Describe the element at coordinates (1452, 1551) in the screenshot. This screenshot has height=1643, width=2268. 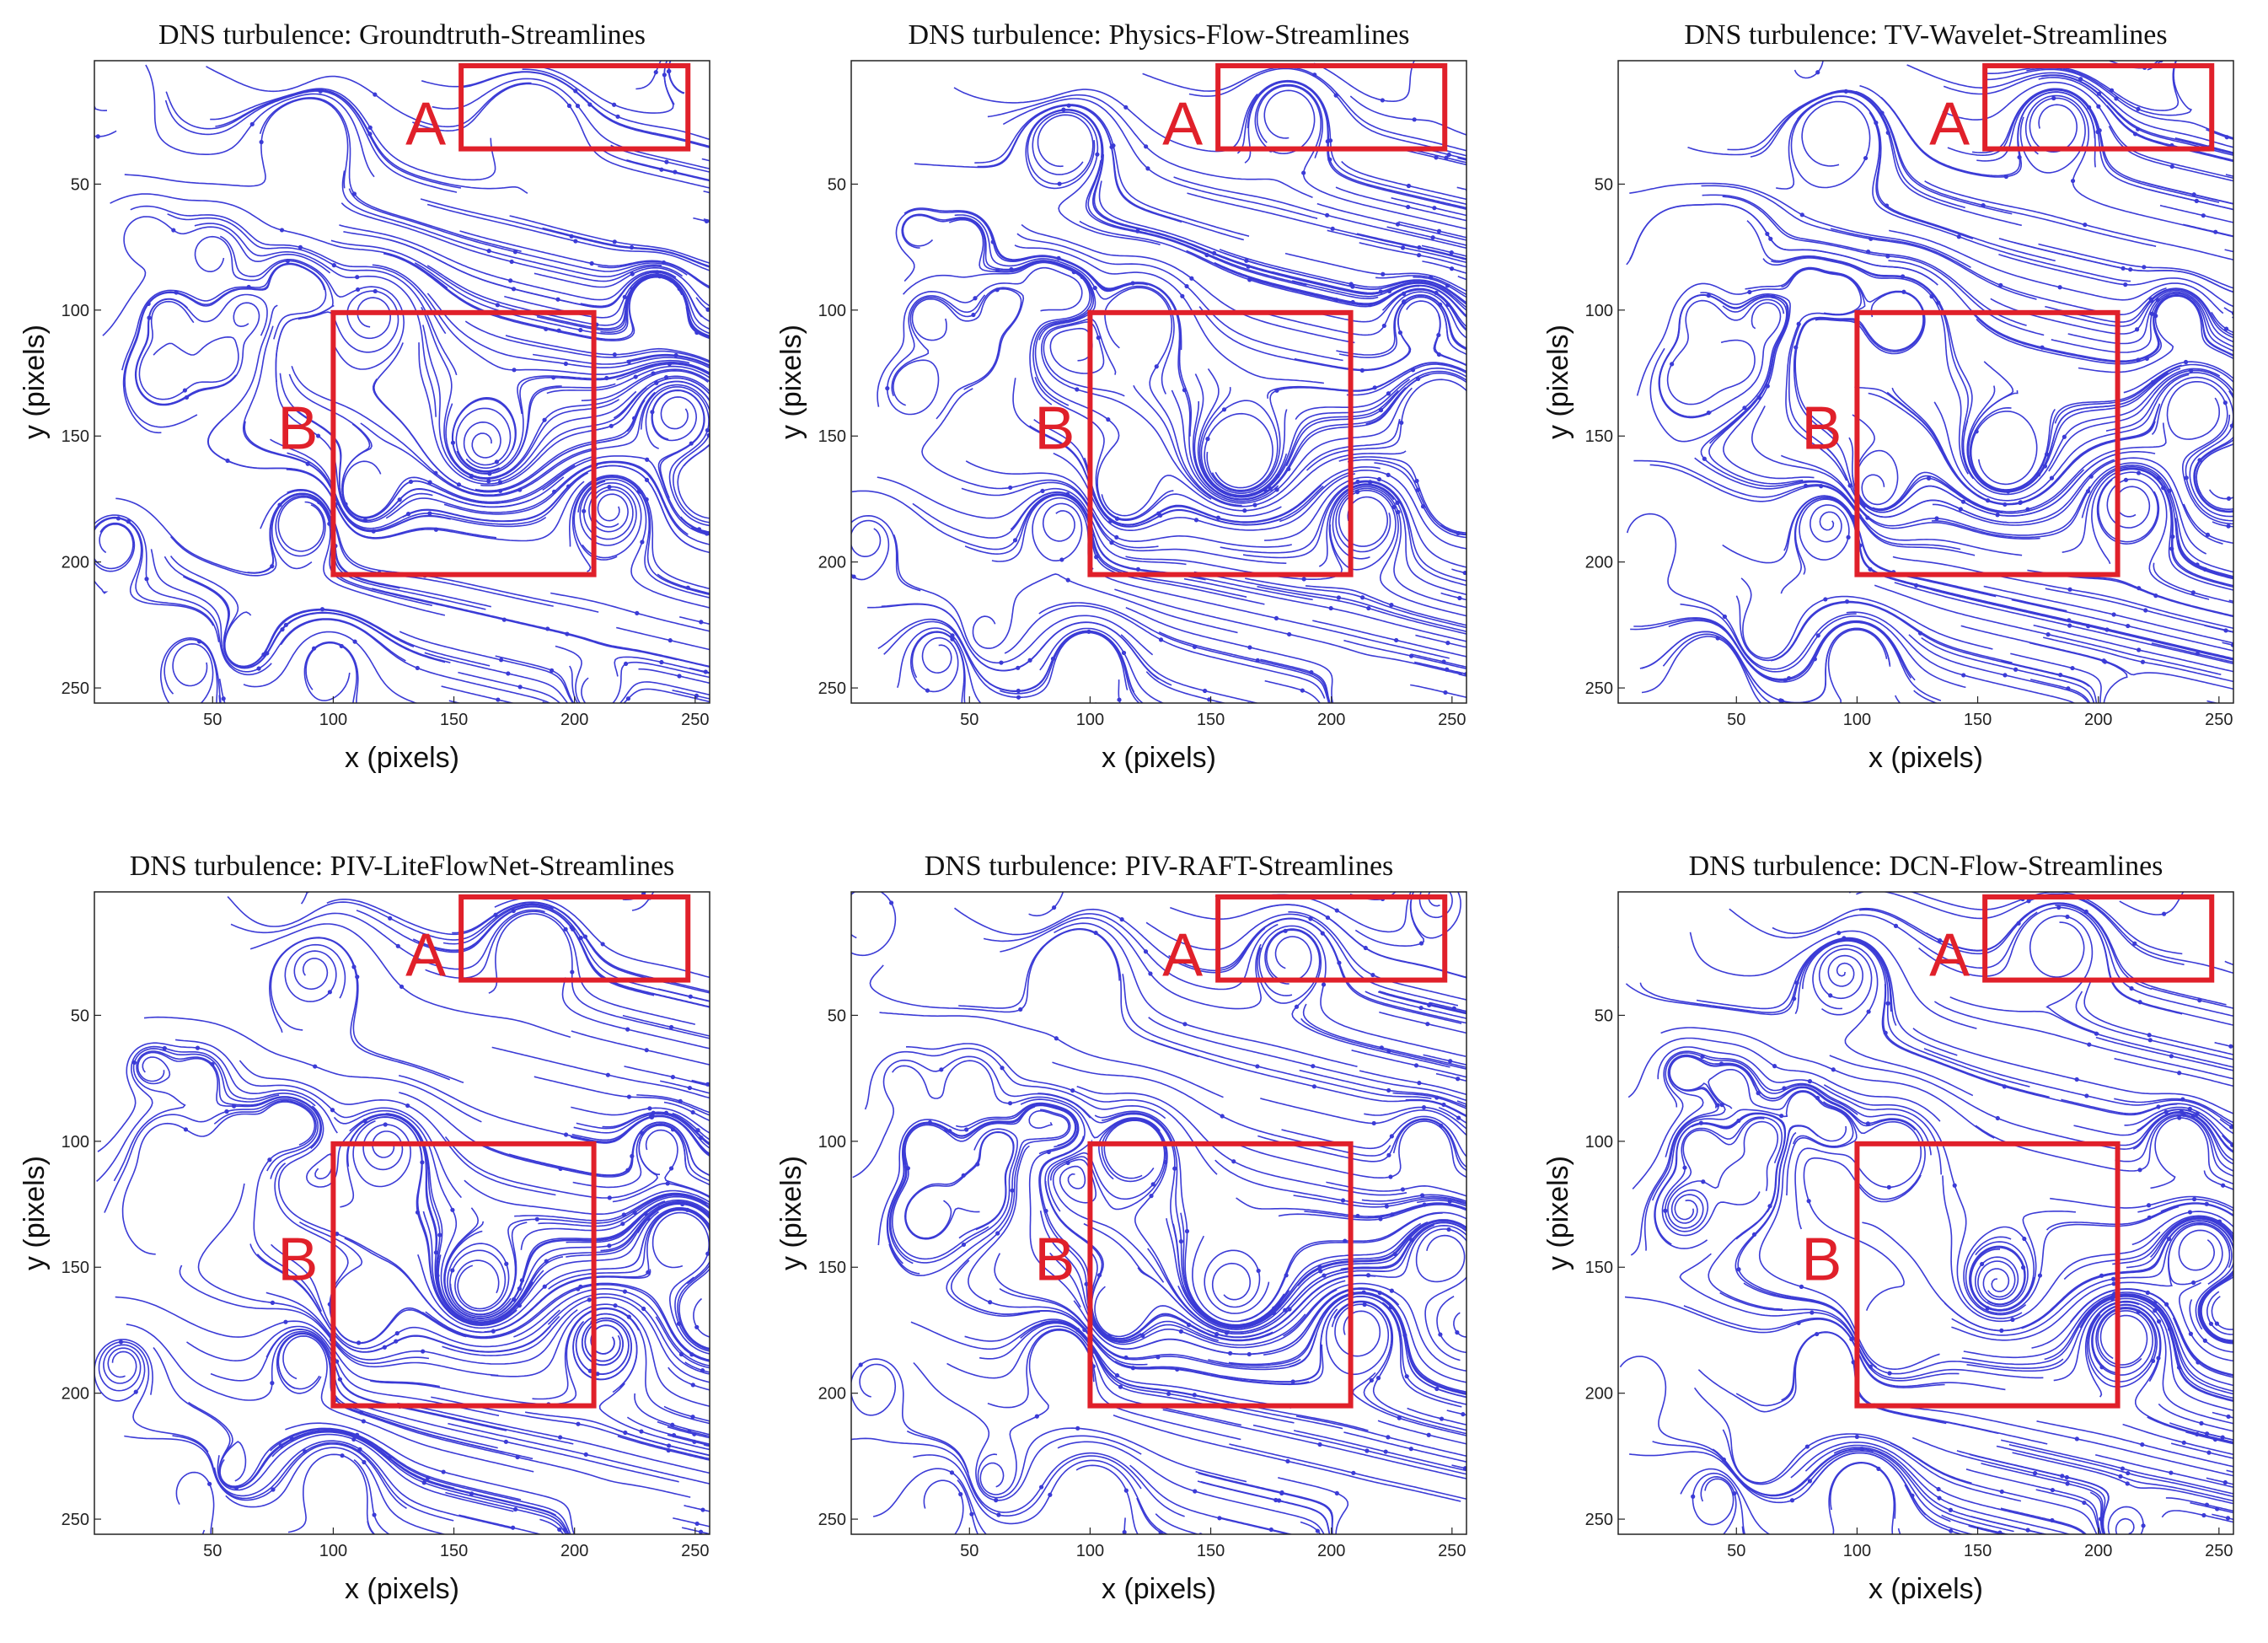
I see `x-tick-label: 250` at that location.